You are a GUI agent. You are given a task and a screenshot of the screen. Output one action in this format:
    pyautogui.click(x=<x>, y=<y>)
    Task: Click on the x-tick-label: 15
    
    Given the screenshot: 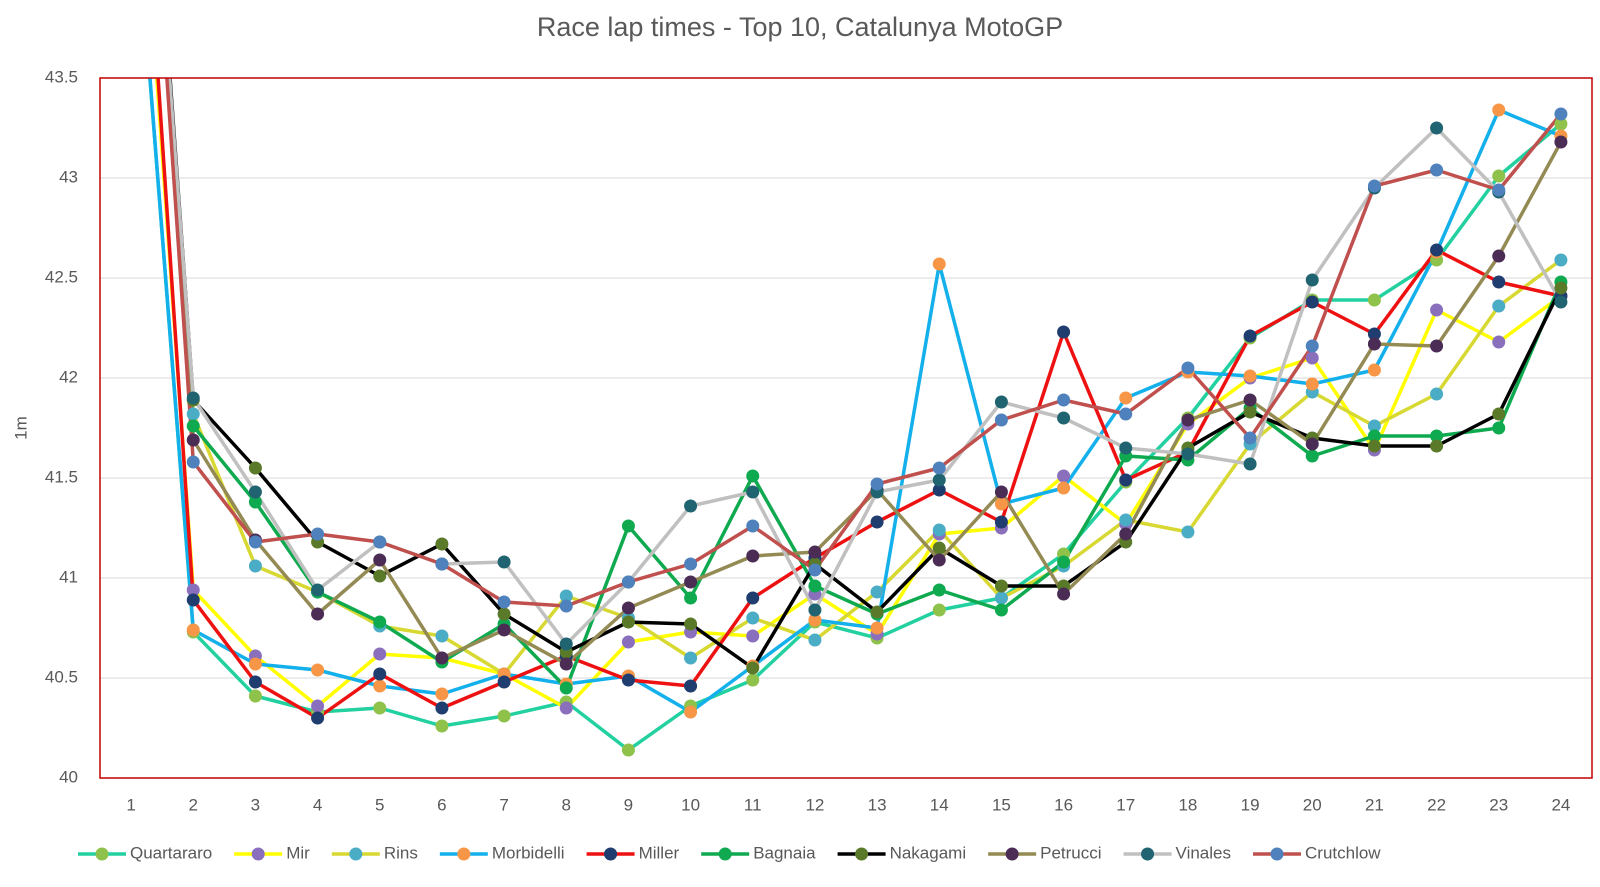 What is the action you would take?
    pyautogui.click(x=1001, y=804)
    